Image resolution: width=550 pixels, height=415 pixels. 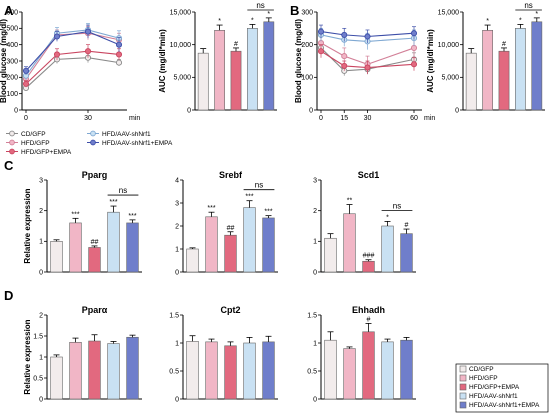 What do you see at coordinates (41, 211) in the screenshot?
I see `c-pparg-y-tick-label: 2` at bounding box center [41, 211].